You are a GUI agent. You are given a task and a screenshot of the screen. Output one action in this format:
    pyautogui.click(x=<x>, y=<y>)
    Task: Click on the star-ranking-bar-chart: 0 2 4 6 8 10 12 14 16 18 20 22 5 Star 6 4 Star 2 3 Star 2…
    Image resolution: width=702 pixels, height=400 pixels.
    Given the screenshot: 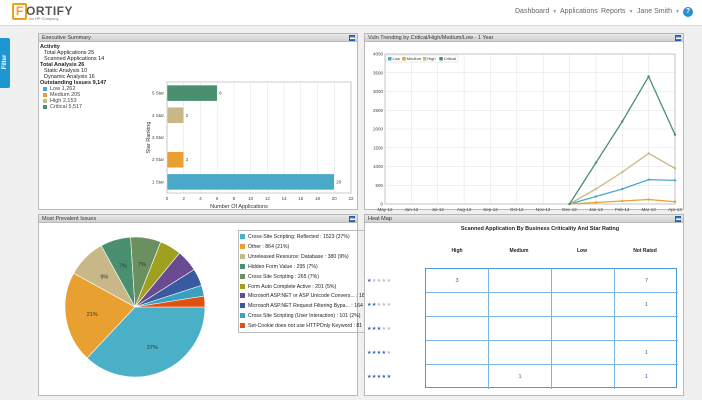 What is the action you would take?
    pyautogui.click(x=250, y=145)
    